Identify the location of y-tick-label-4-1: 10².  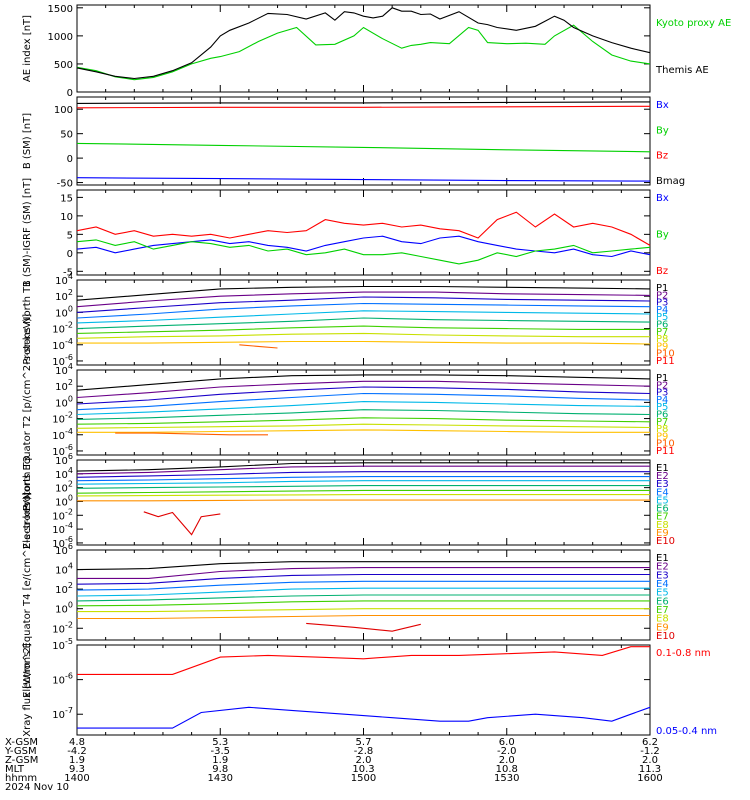
(64, 385).